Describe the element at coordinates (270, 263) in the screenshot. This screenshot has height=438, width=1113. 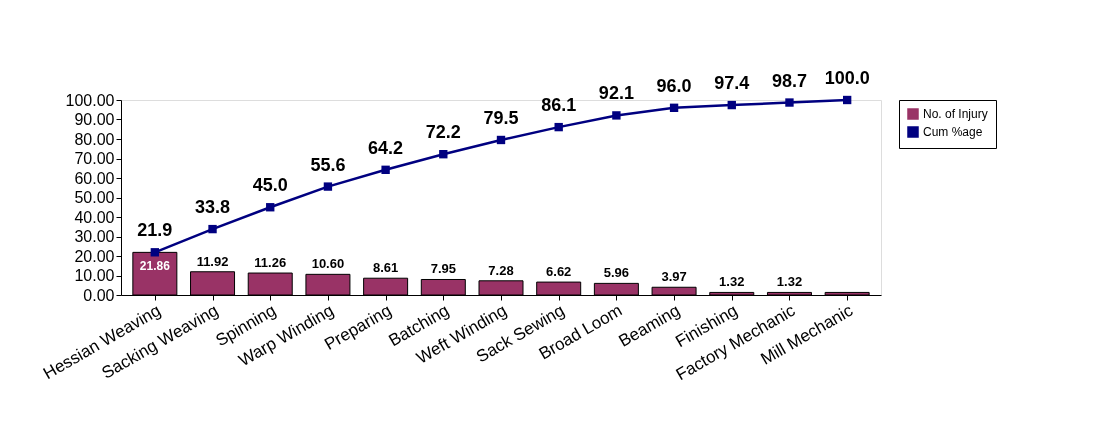
I see `data-label: 11.26` at that location.